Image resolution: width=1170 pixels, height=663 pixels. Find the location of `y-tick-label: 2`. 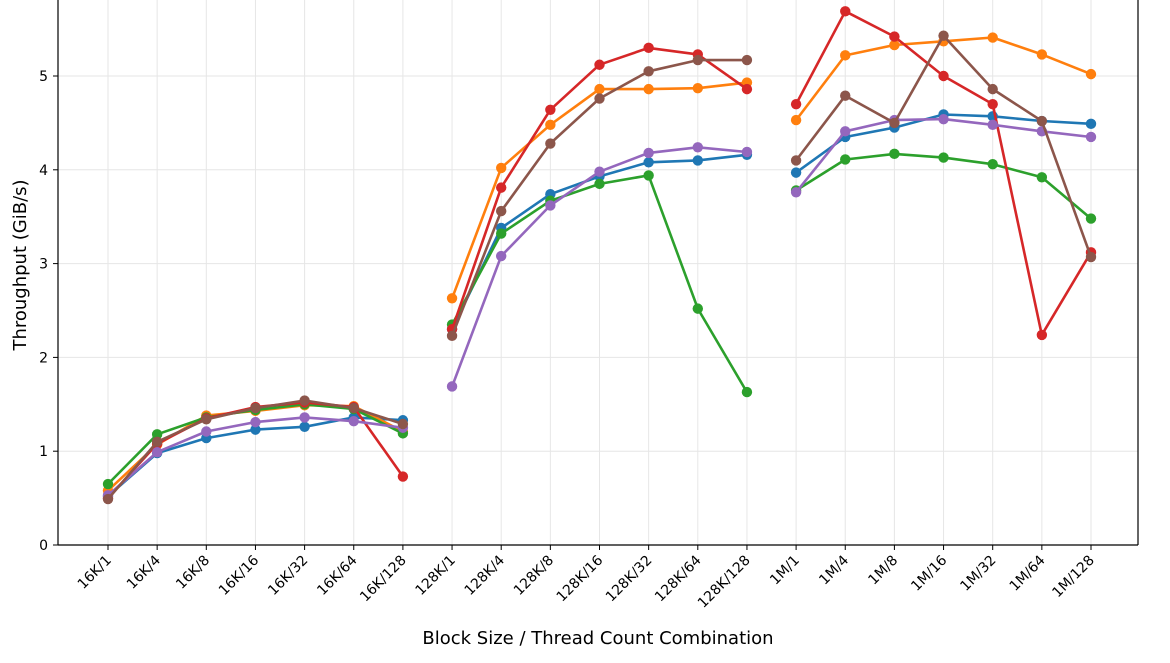

y-tick-label: 2 is located at coordinates (43, 358).